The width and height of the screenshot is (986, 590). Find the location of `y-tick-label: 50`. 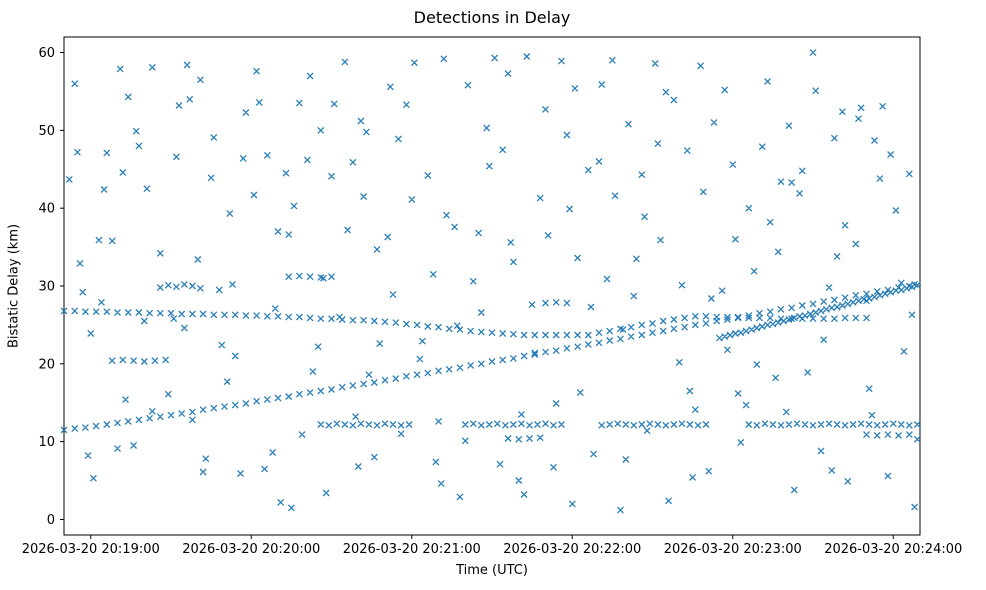

y-tick-label: 50 is located at coordinates (46, 131).